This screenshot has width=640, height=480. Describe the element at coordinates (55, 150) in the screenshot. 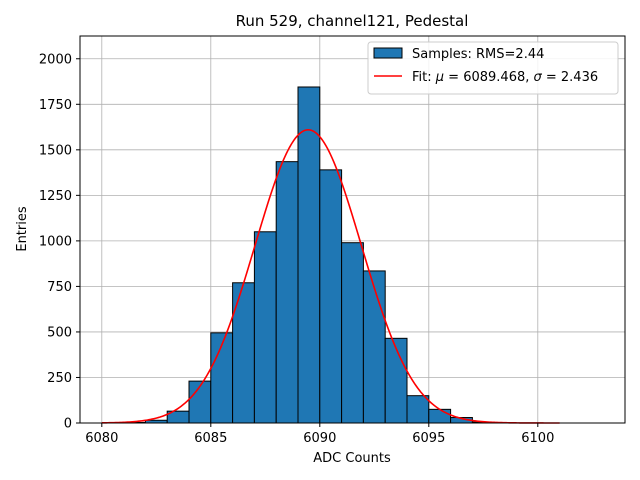

I see `y-tick-label: 1500` at that location.